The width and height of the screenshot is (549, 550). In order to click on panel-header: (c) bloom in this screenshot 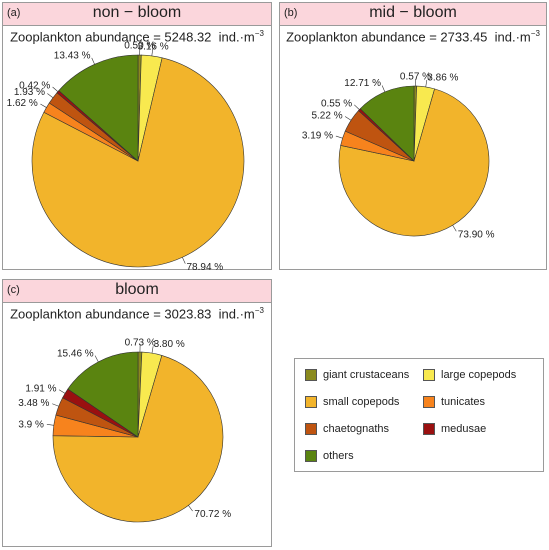, I will do `click(137, 291)`.